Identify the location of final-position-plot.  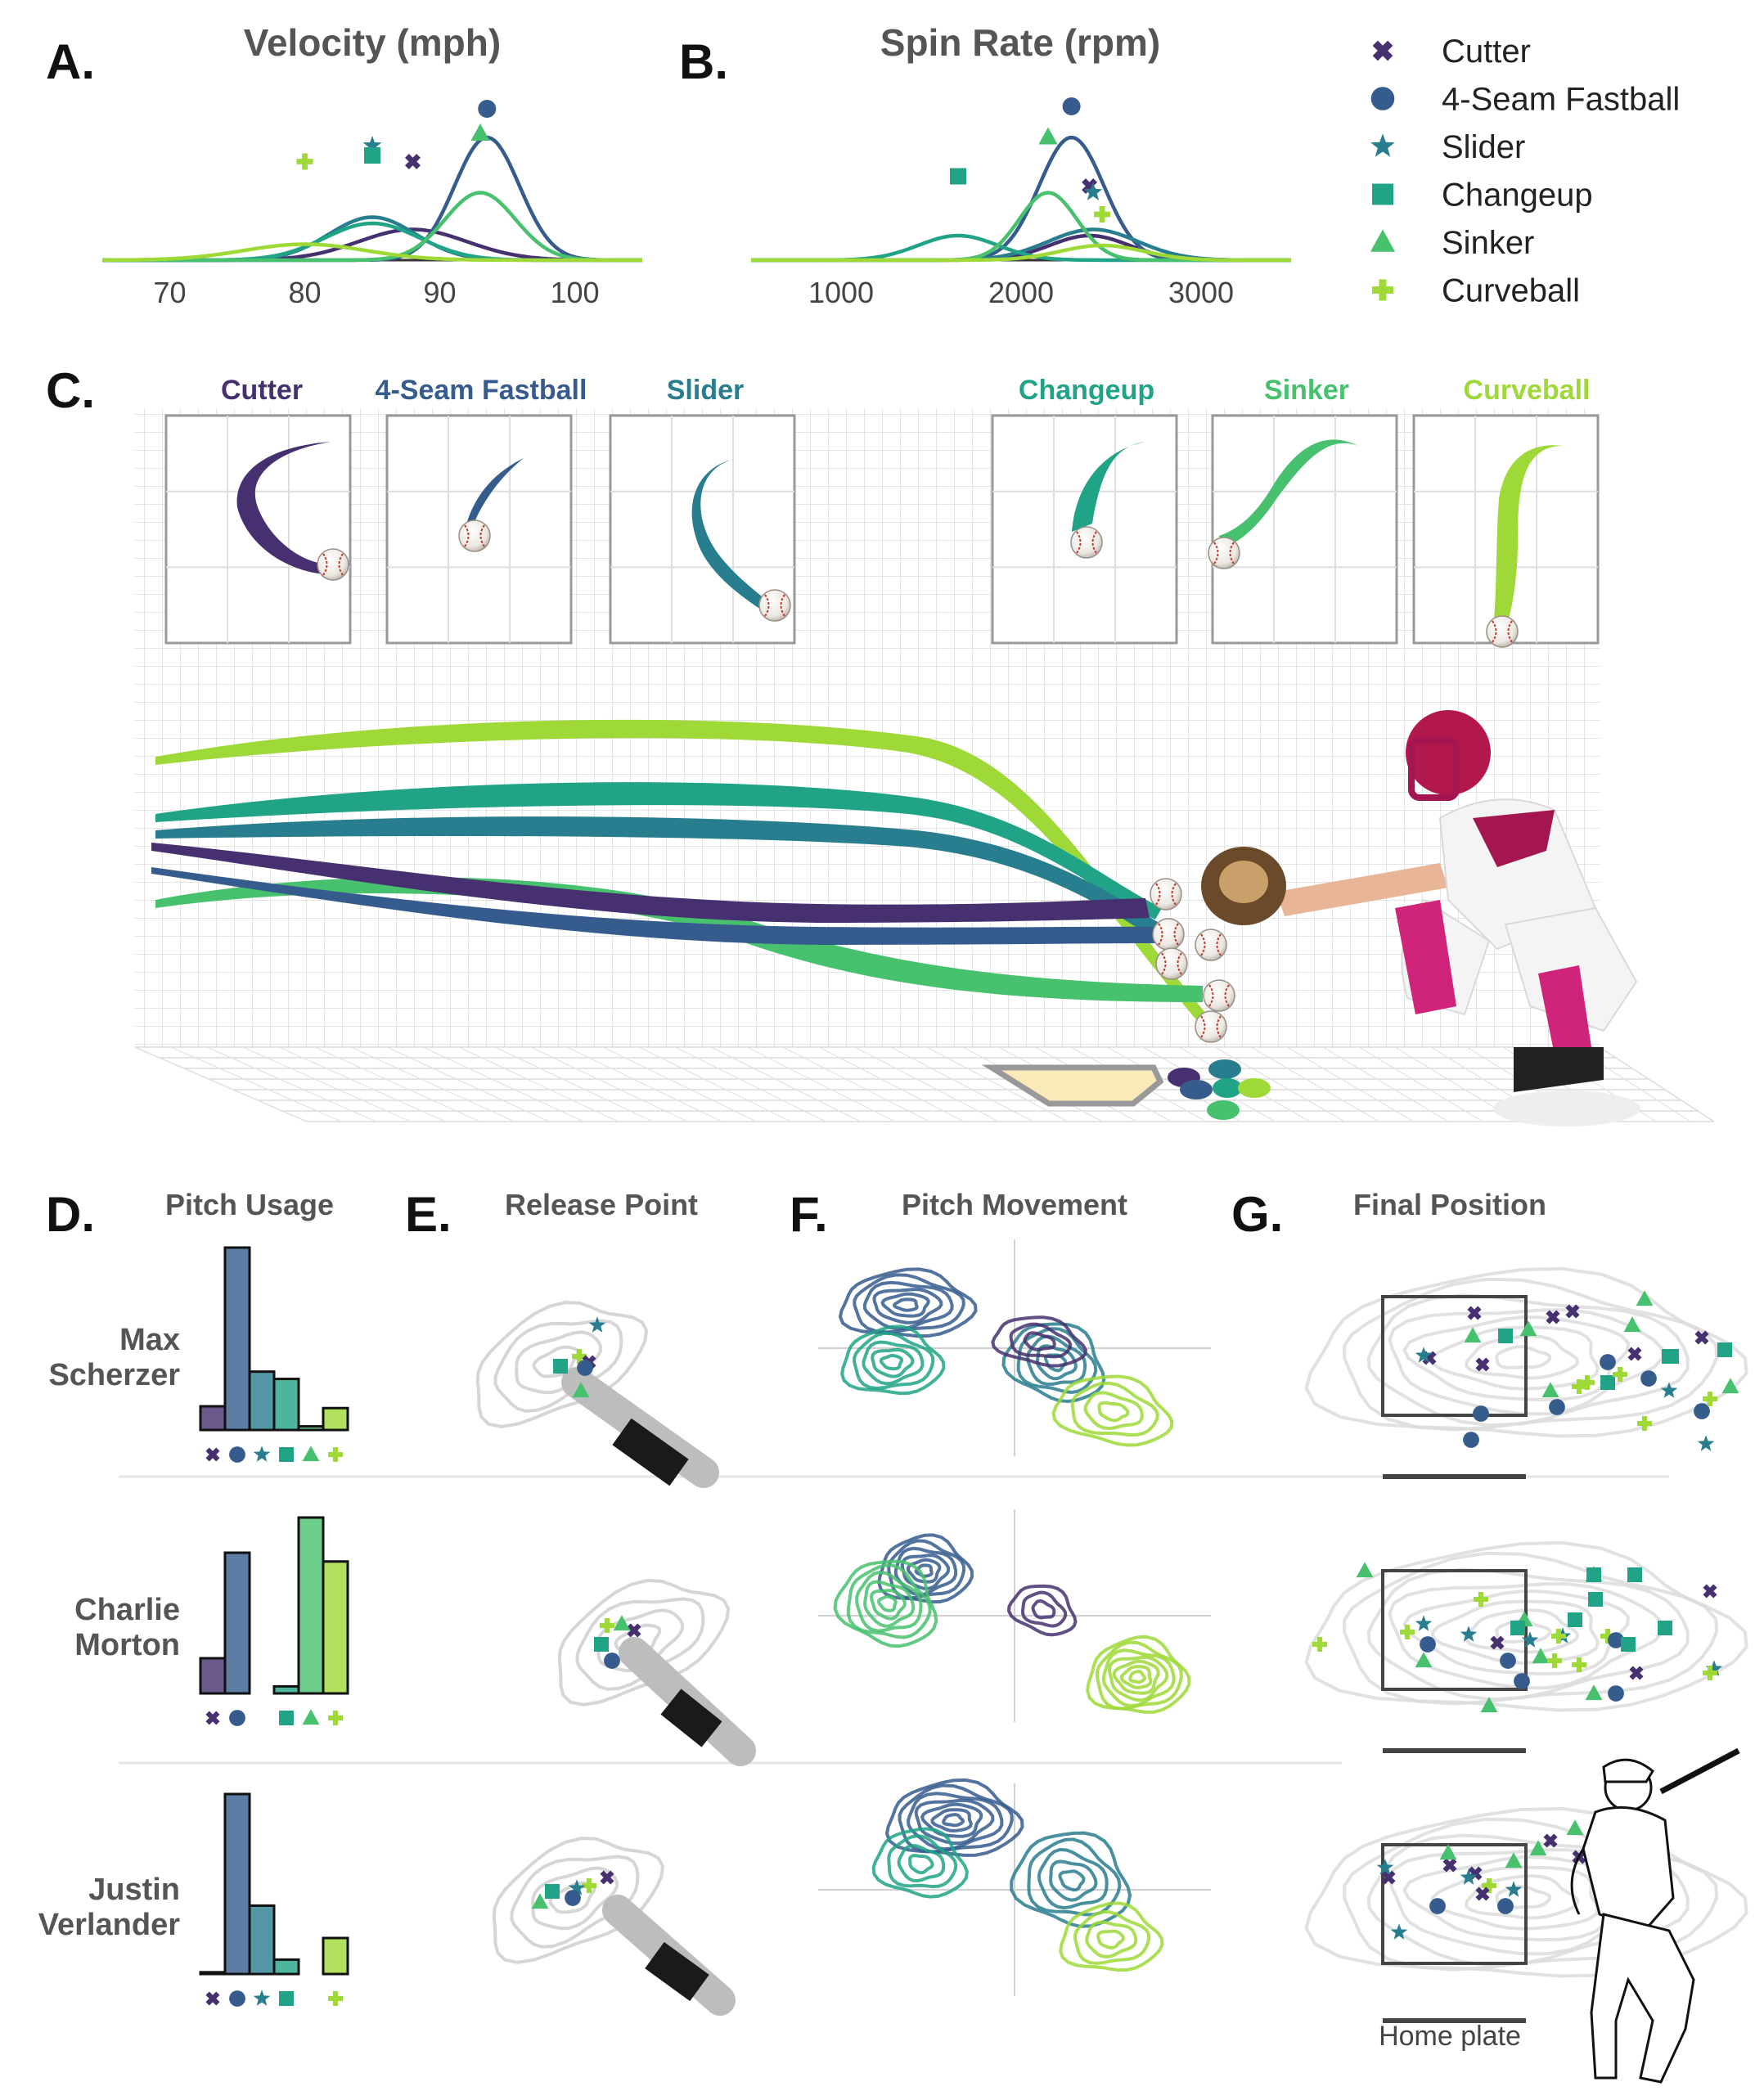
(1526, 1646).